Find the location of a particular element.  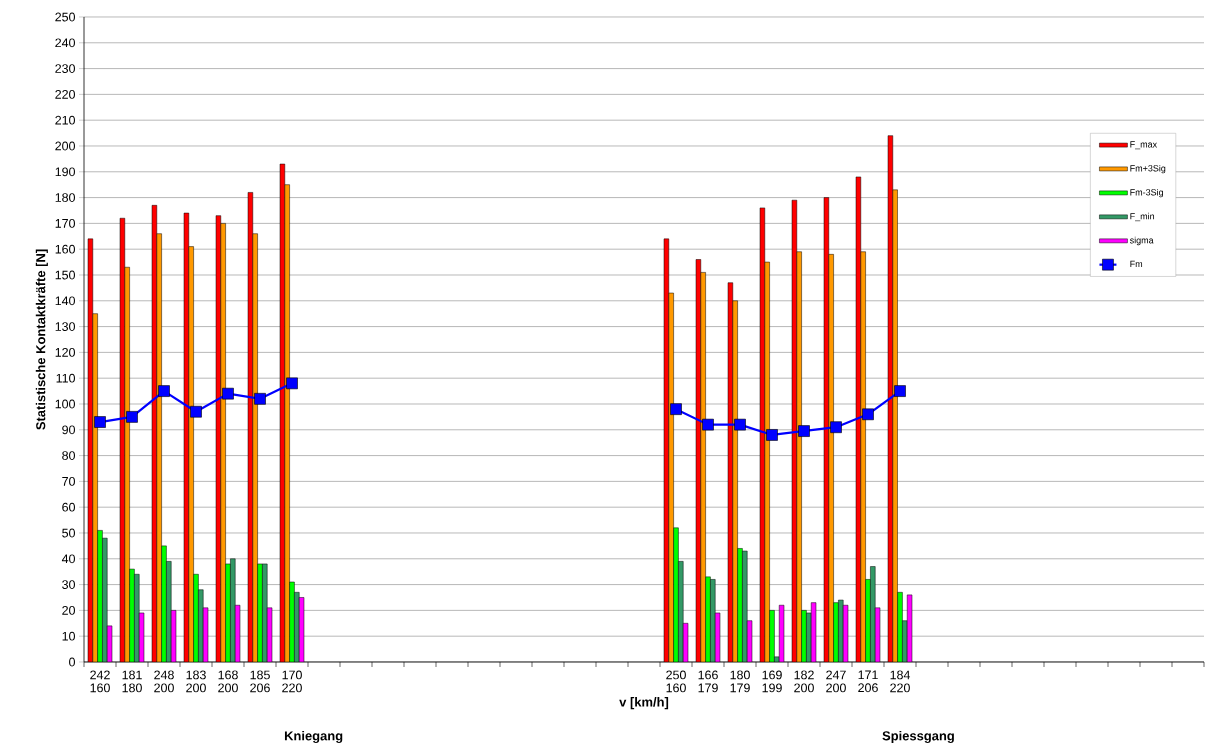

x-tick-label: 170 220 is located at coordinates (292, 681).